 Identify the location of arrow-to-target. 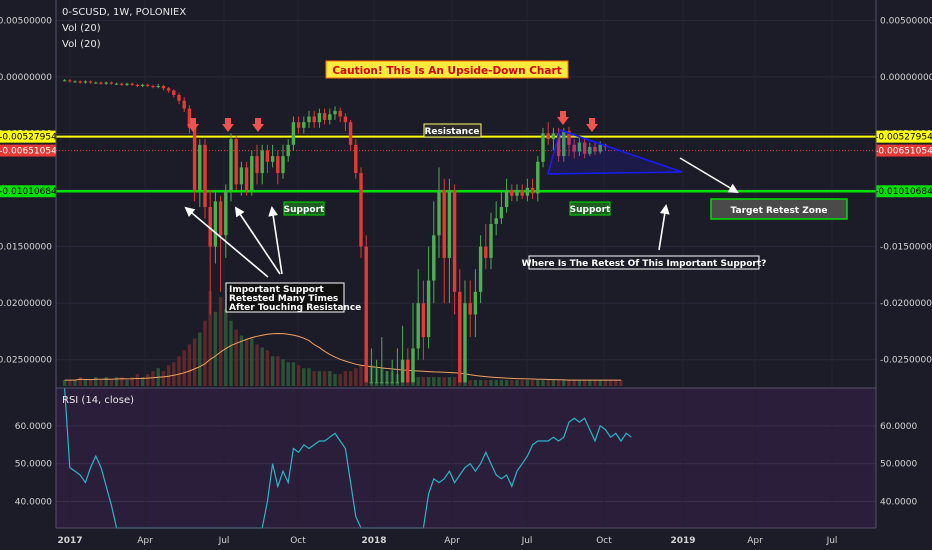
(709, 175).